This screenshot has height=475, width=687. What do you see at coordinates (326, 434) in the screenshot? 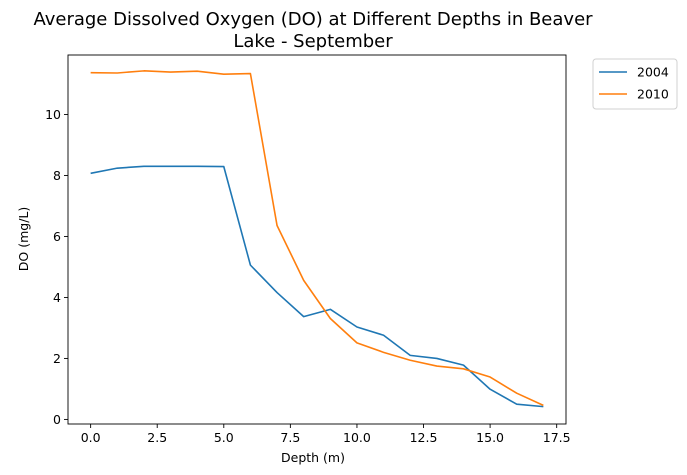
I see `x-axis-ticks: 0.0 2.5 5.0 7.5 10.0 12.5 15.0 17.5` at bounding box center [326, 434].